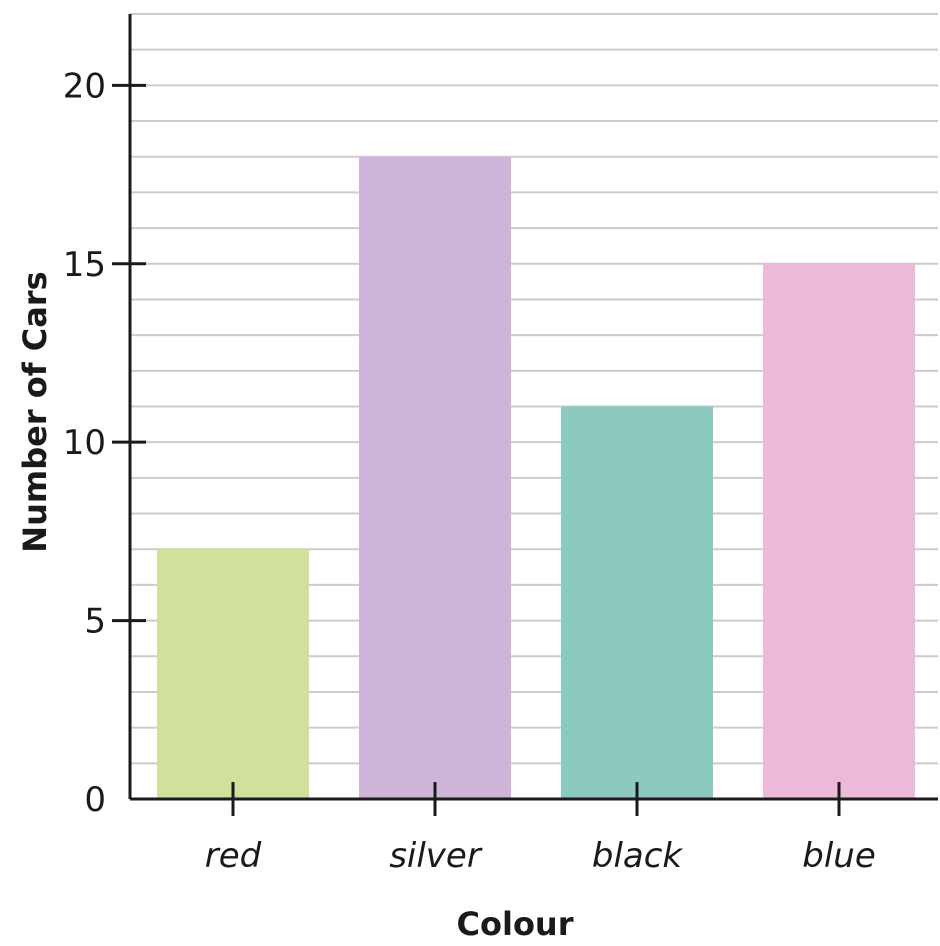  I want to click on bar-black, so click(637, 602).